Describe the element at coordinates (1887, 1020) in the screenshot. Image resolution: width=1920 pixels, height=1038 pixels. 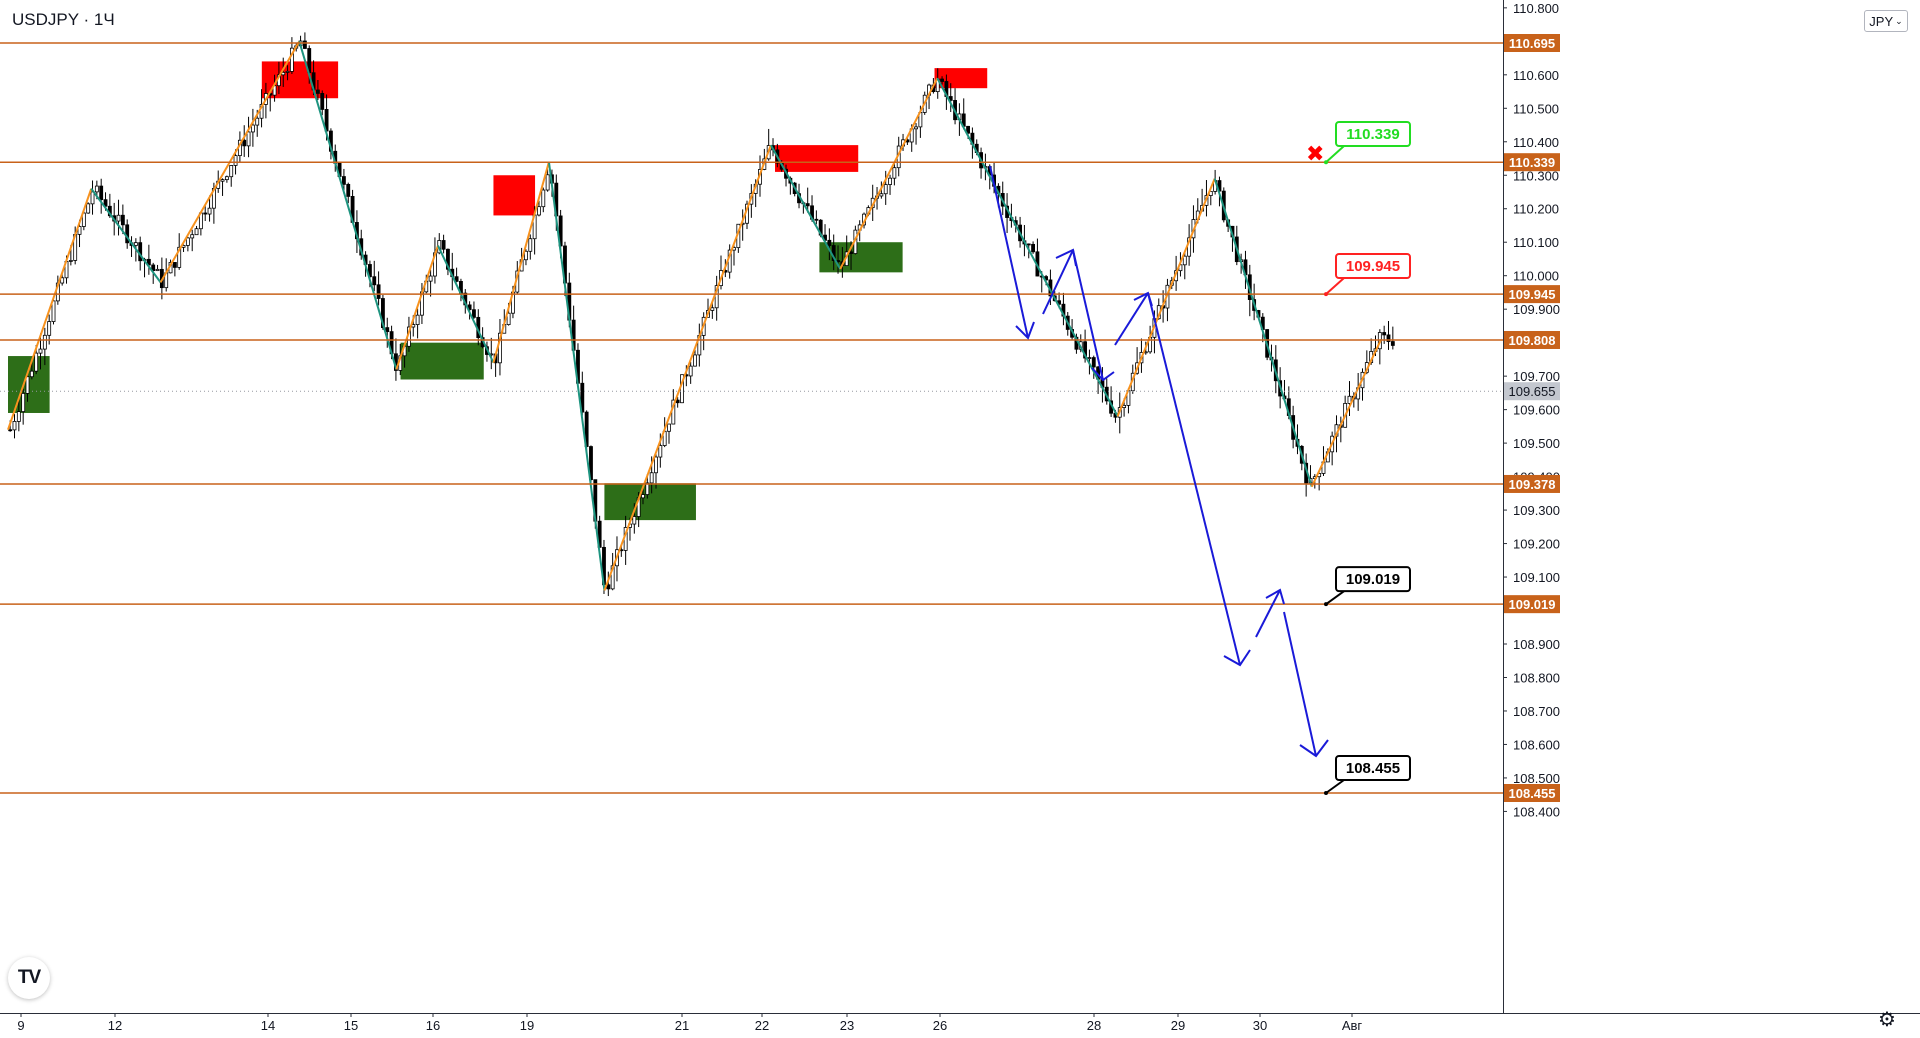
I see `gear-icon: ⚙` at that location.